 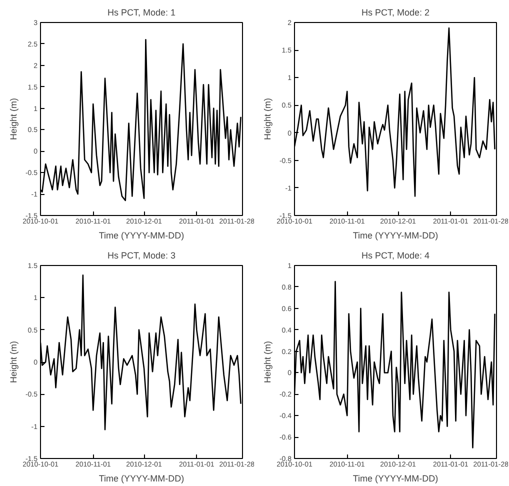 I want to click on chart-title: Hs PCT, Mode: 1, so click(x=141, y=13).